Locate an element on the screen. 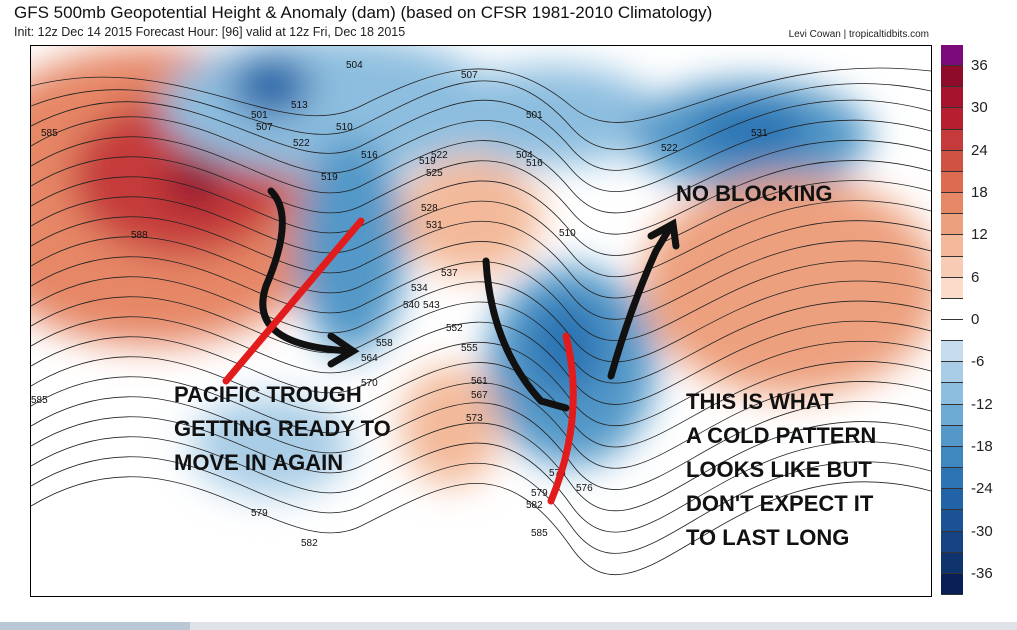 This screenshot has width=1017, height=630. colorbar-label: 12 is located at coordinates (979, 235).